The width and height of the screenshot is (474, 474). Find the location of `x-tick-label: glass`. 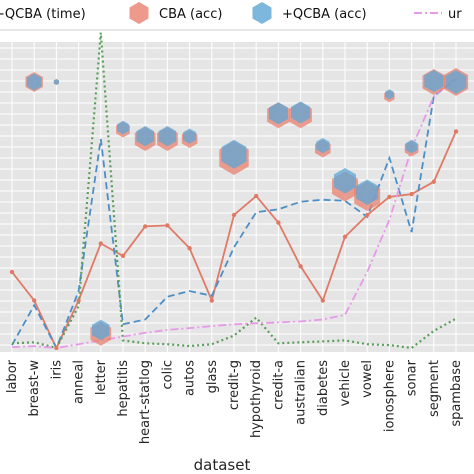

x-tick-label: glass is located at coordinates (212, 377).